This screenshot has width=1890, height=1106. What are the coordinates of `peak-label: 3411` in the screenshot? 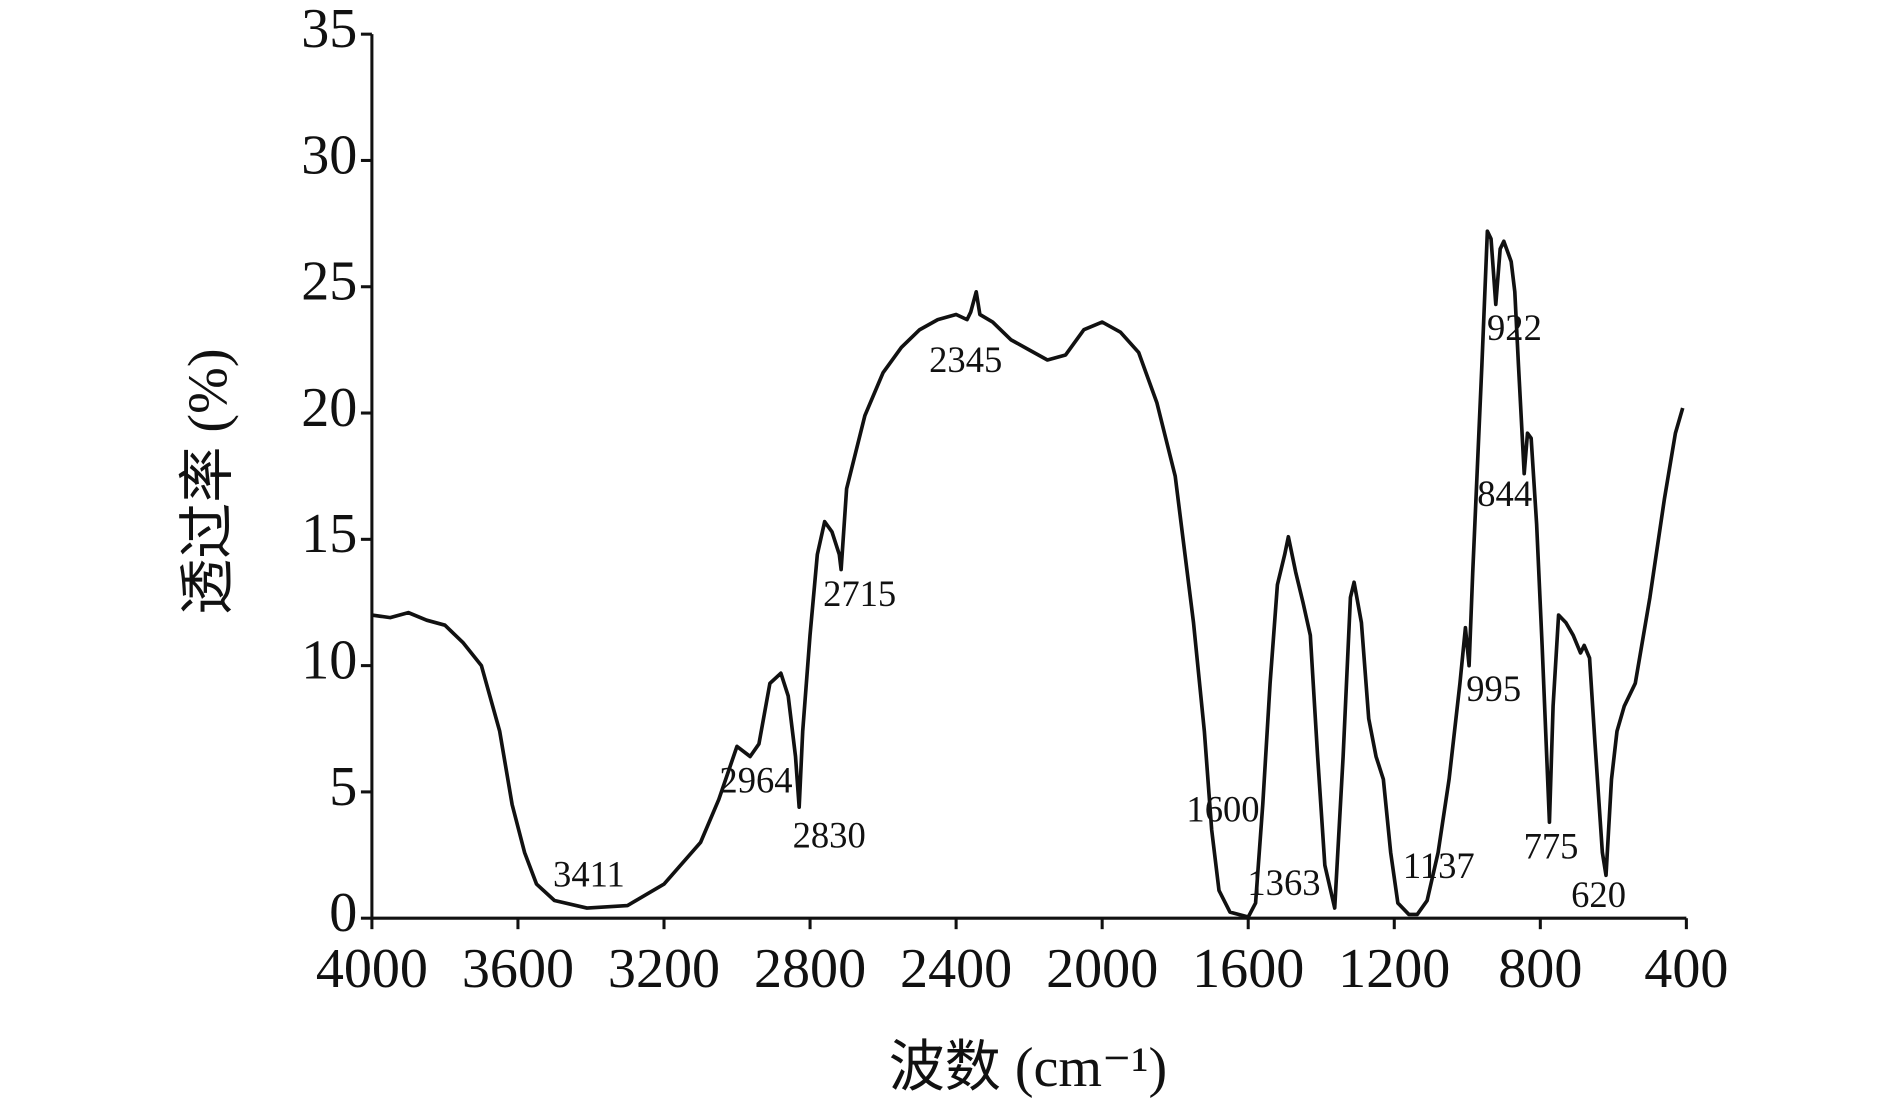 It's located at (589, 873).